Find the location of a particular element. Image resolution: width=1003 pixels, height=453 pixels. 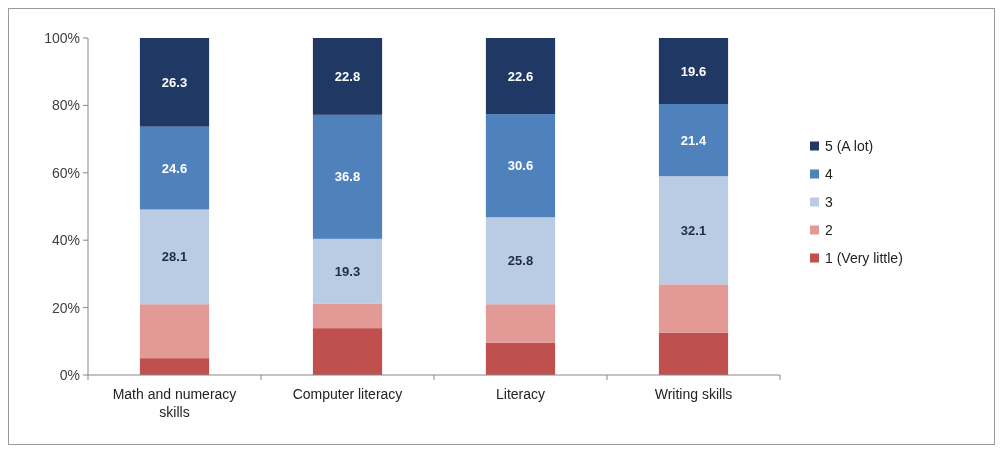

data-label: 22.8 is located at coordinates (347, 76).